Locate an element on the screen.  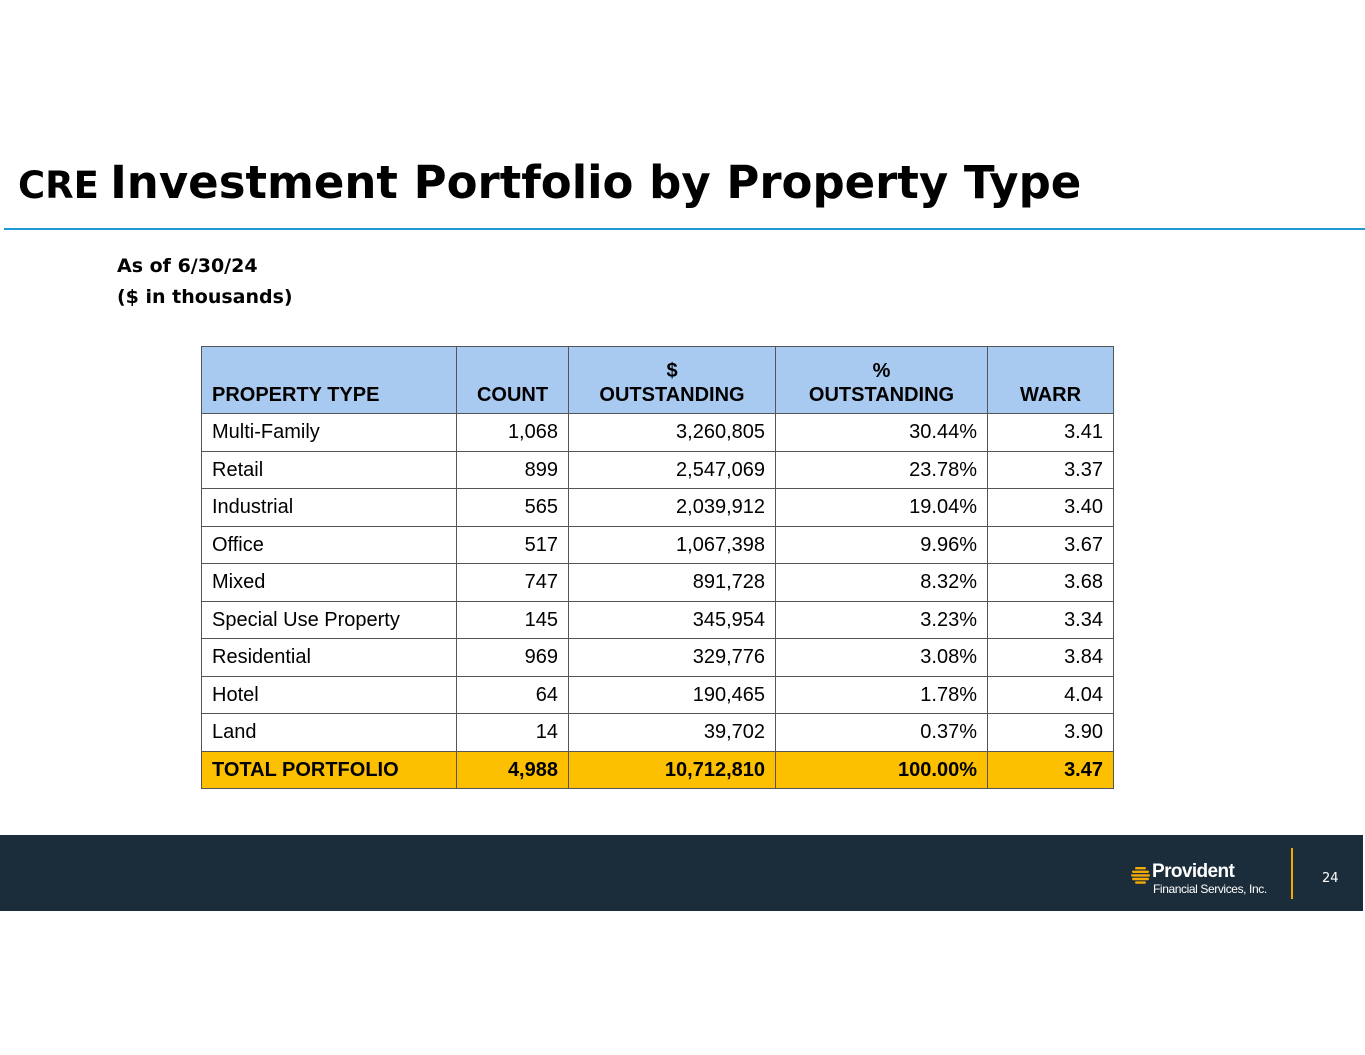
cell-warr: 3.41 is located at coordinates (1050, 432).